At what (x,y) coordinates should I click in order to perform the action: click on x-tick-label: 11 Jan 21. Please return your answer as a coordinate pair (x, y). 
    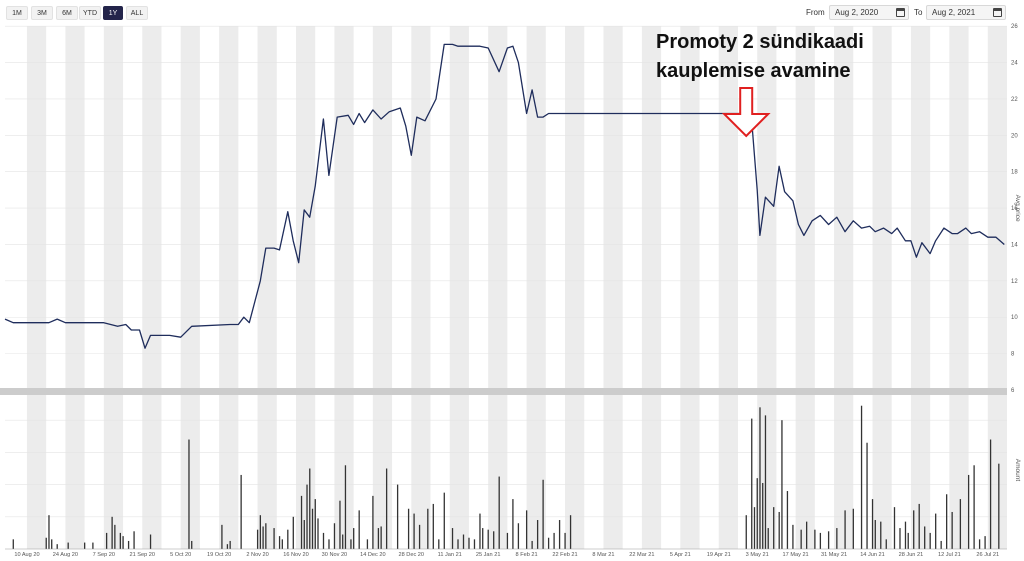
    Looking at the image, I should click on (450, 555).